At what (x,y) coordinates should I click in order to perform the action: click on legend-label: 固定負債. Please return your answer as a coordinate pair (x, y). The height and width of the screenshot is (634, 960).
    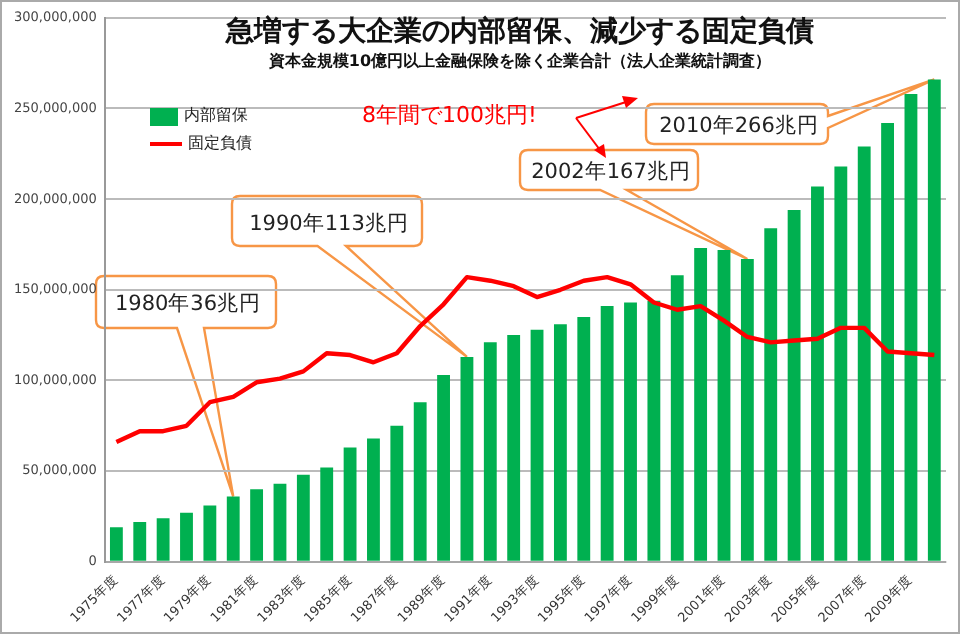
    Looking at the image, I should click on (220, 144).